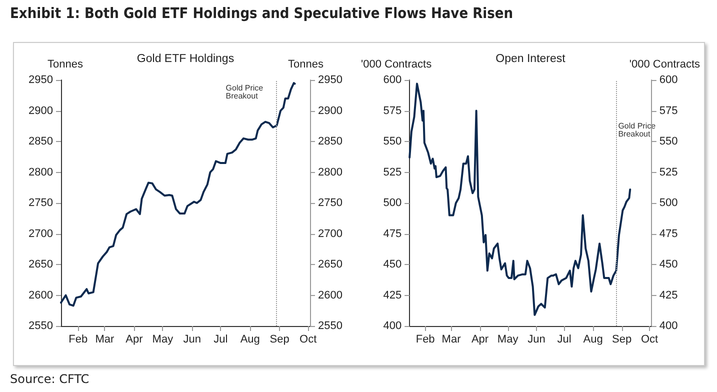  What do you see at coordinates (668, 326) in the screenshot?
I see `y2-tick-label: 400` at bounding box center [668, 326].